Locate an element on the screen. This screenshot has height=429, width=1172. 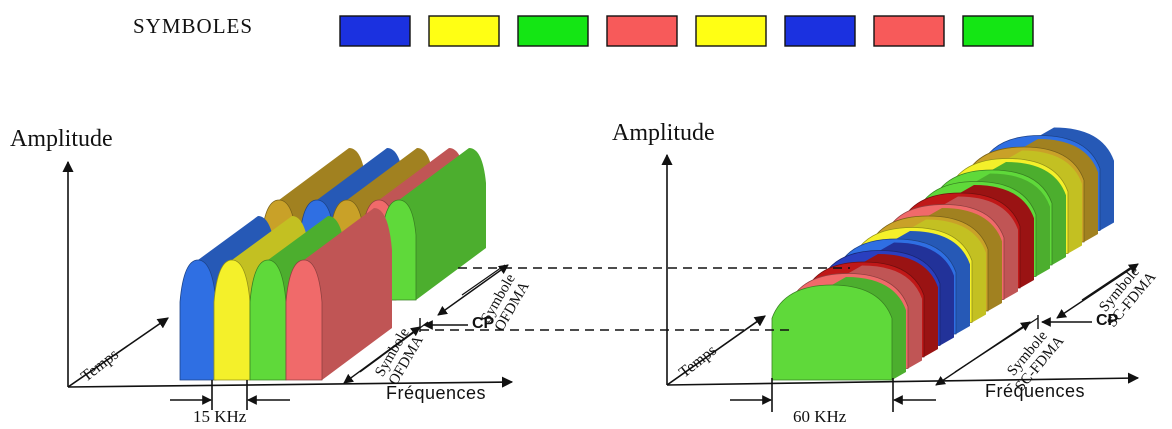
ofdma-front-subcarrier-4-face is located at coordinates (304, 320).